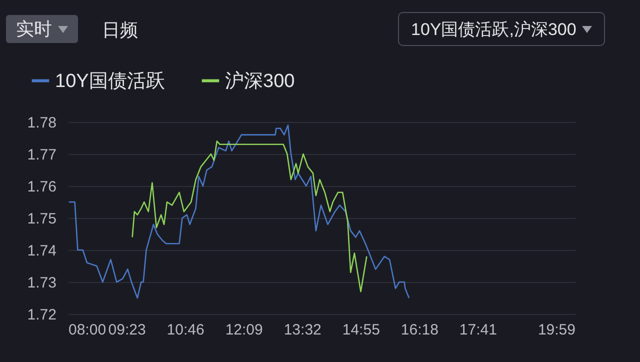 This screenshot has height=362, width=640. Describe the element at coordinates (127, 330) in the screenshot. I see `x-tick-label: 09:23` at that location.